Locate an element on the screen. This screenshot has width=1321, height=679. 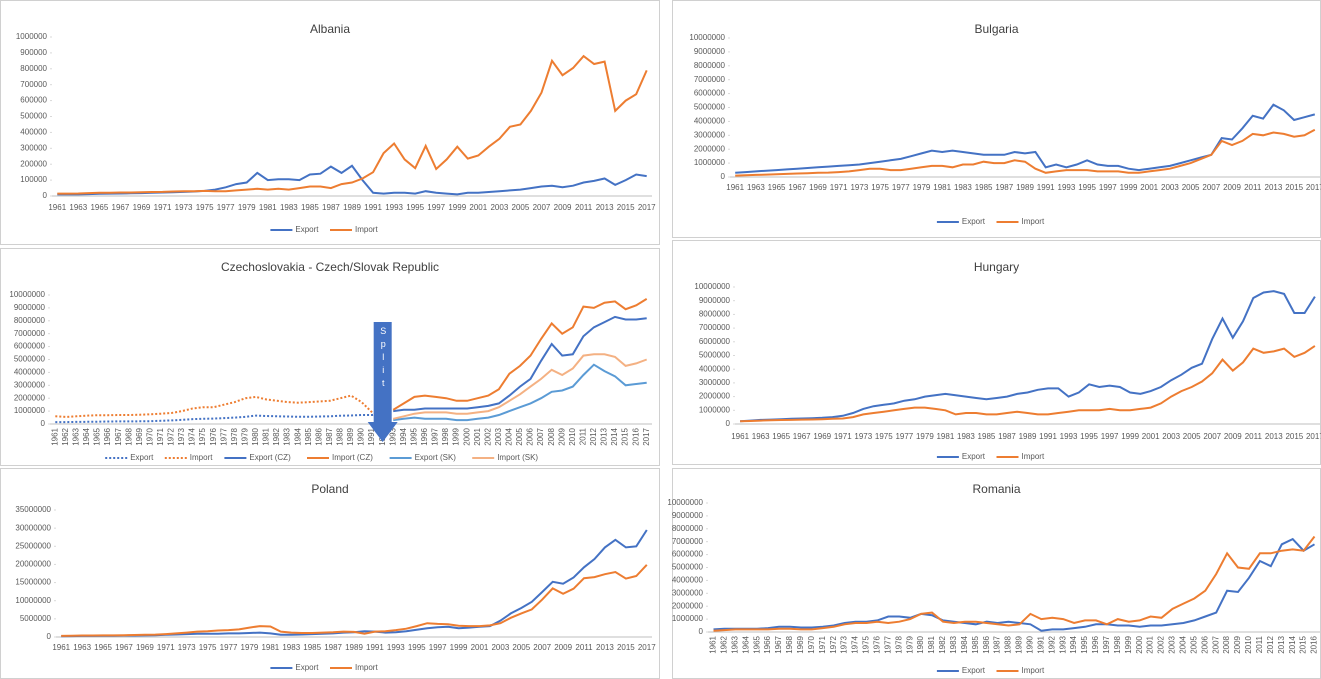
split-arrow is located at coordinates (382, 382).